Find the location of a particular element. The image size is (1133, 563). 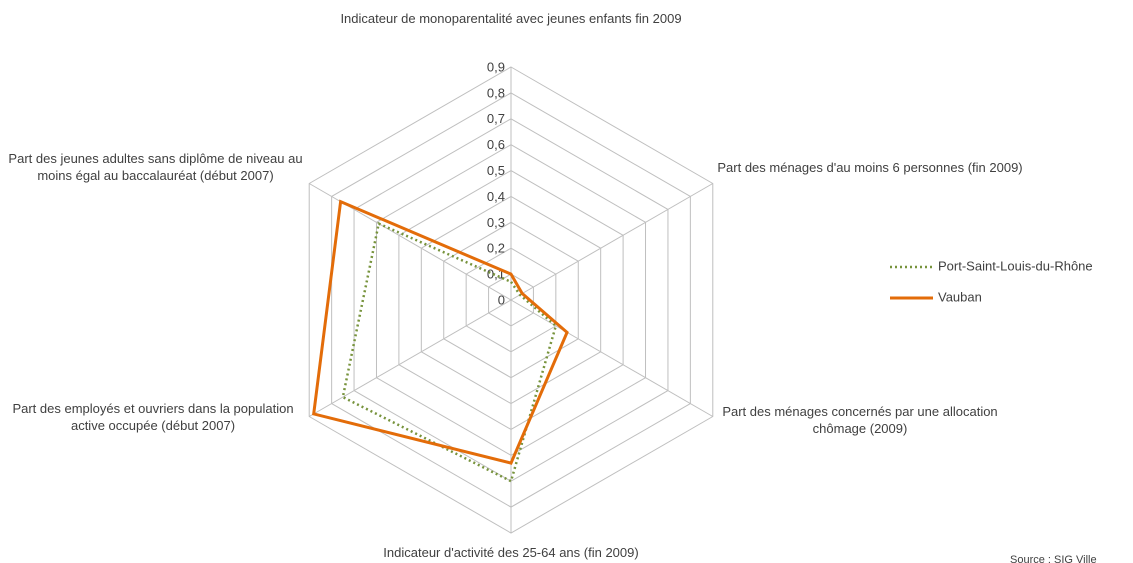

legend-label: Vauban is located at coordinates (960, 296).